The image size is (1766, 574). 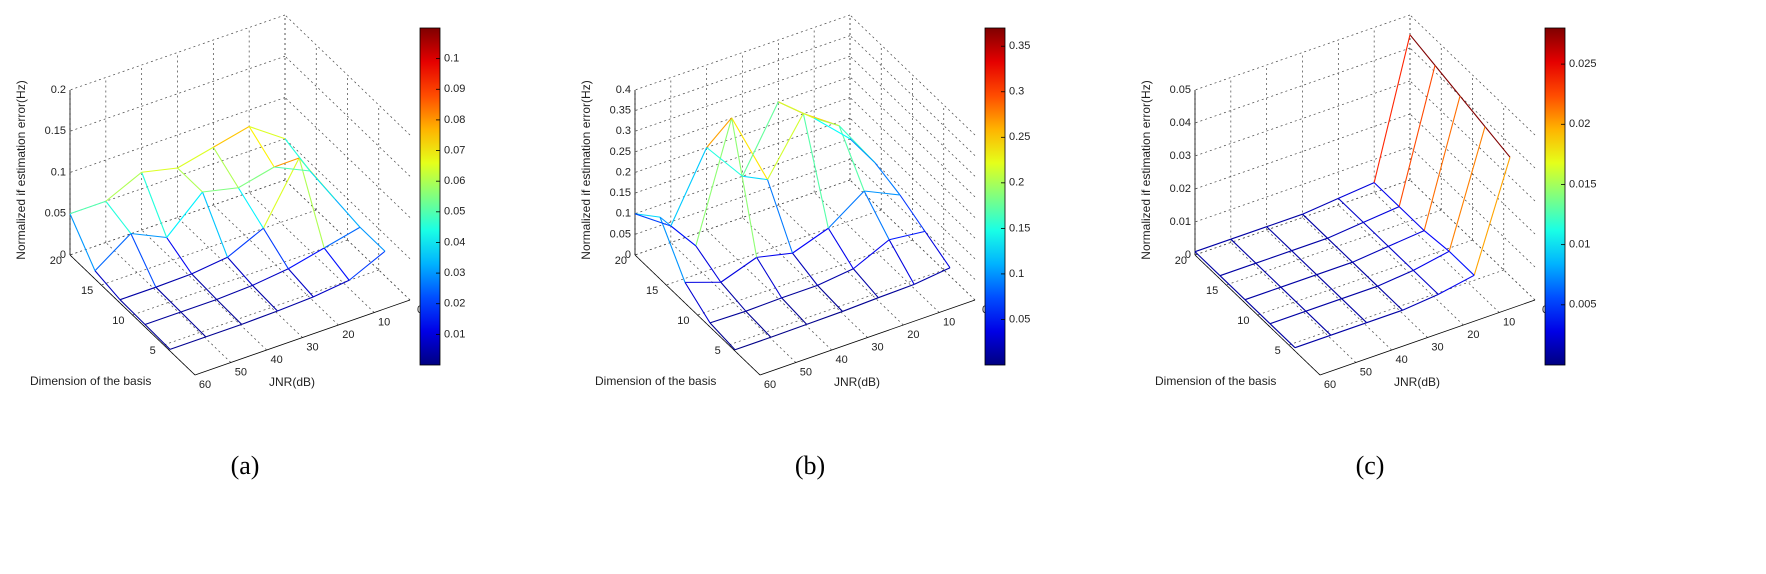 I want to click on colorbar-tick-label: 0.02, so click(x=1579, y=124).